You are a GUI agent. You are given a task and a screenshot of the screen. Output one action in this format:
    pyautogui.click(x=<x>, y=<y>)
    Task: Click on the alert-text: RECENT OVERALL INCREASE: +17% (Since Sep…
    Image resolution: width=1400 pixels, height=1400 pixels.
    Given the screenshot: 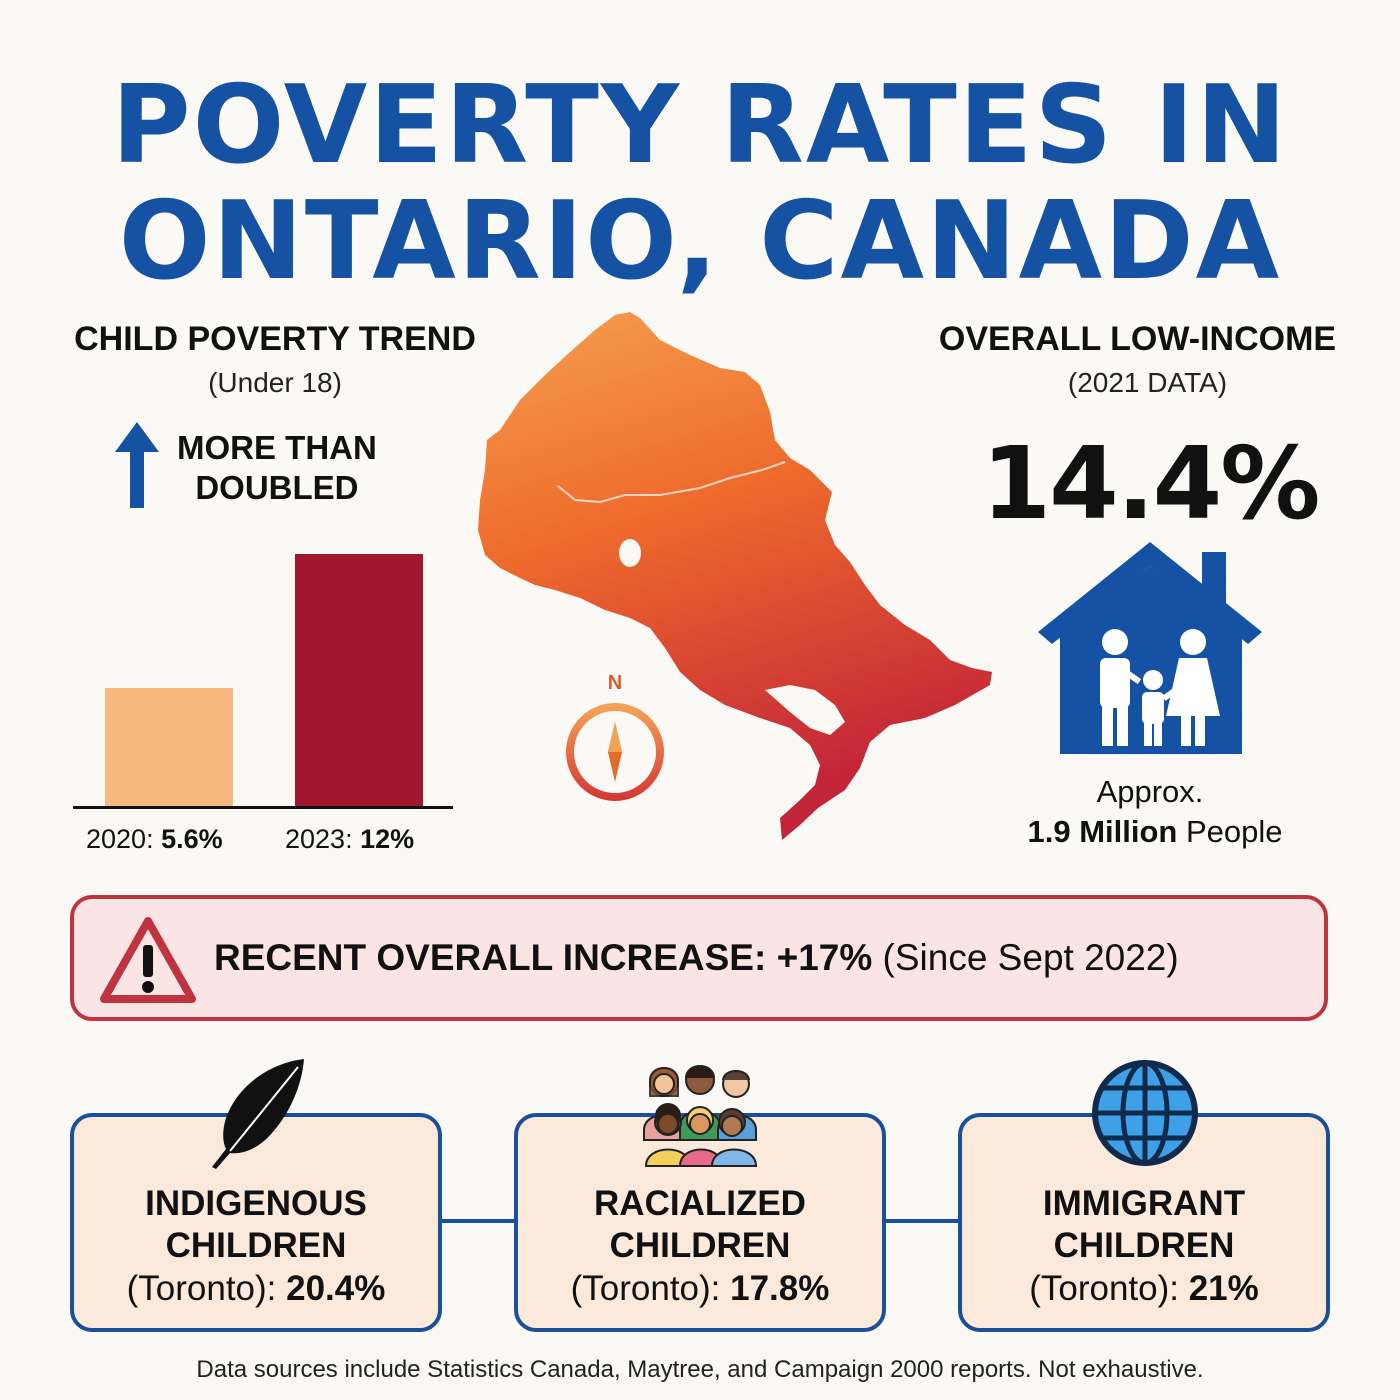 What is the action you would take?
    pyautogui.click(x=696, y=958)
    